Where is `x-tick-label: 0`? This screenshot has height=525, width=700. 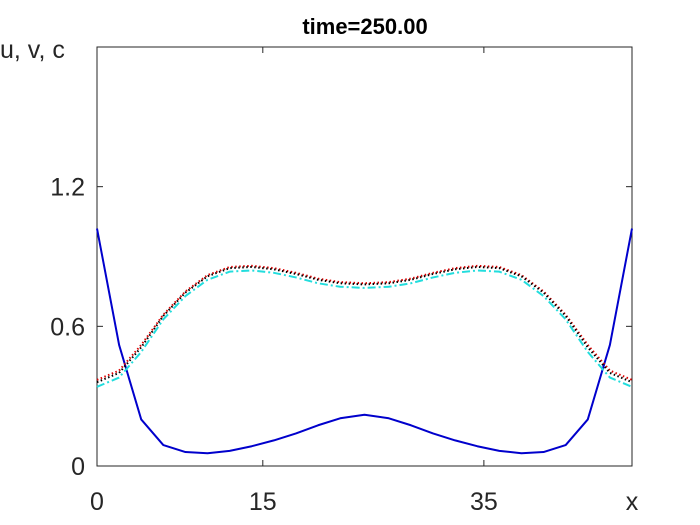 x-tick-label: 0 is located at coordinates (97, 502).